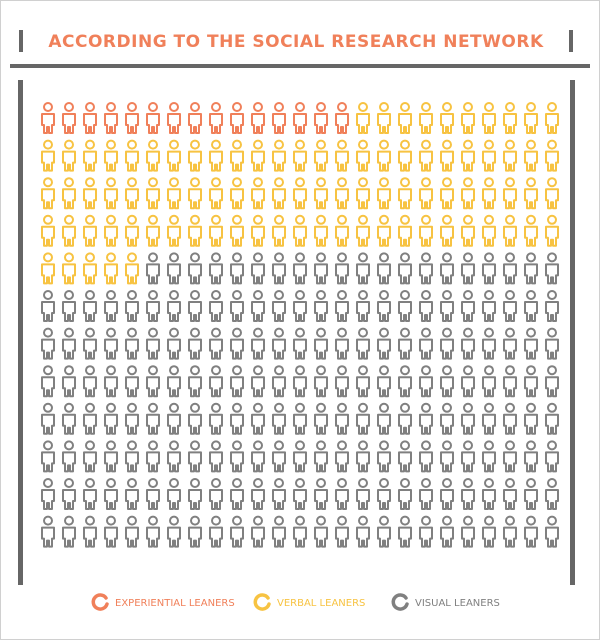  What do you see at coordinates (300, 66) in the screenshot?
I see `divider` at bounding box center [300, 66].